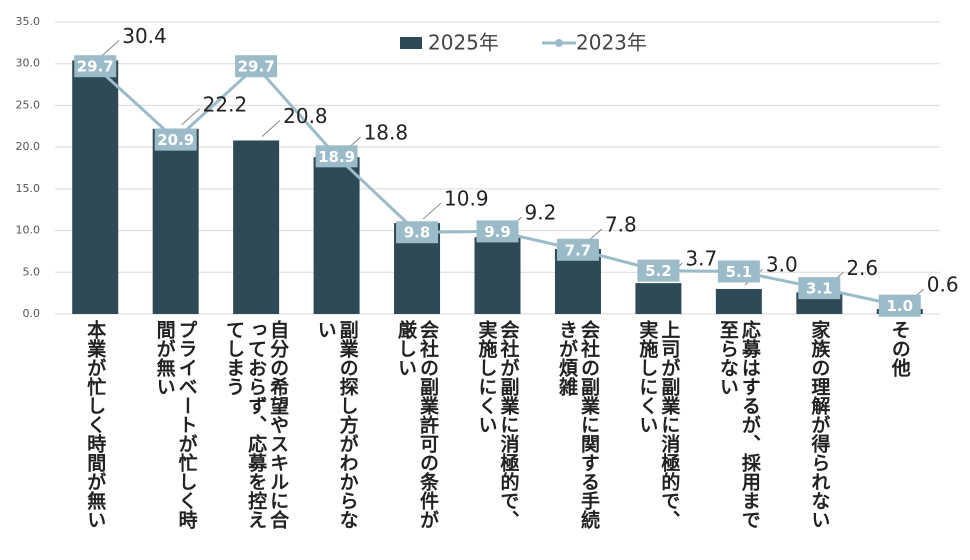 Image resolution: width=970 pixels, height=560 pixels. I want to click on line-value-label: 20.9, so click(175, 140).